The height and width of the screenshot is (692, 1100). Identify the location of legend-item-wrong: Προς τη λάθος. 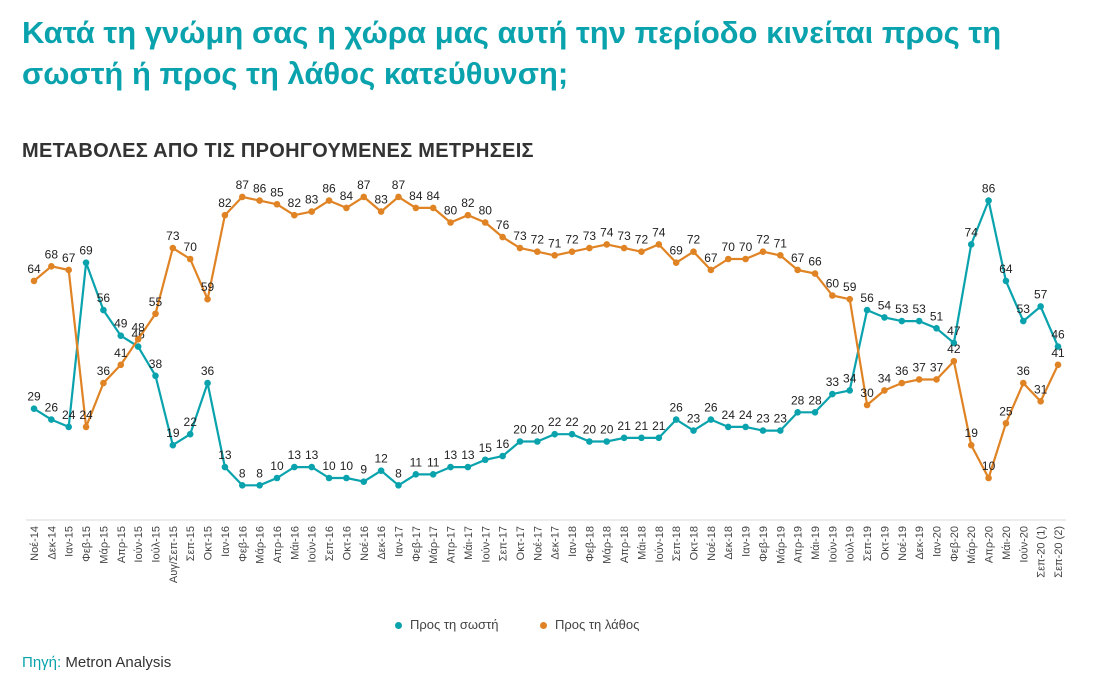
(589, 624).